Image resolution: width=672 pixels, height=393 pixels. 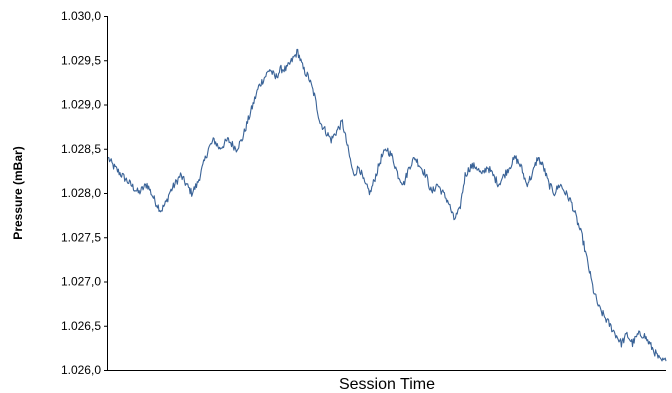 What do you see at coordinates (81, 60) in the screenshot?
I see `y-tick-label: 1.029,5` at bounding box center [81, 60].